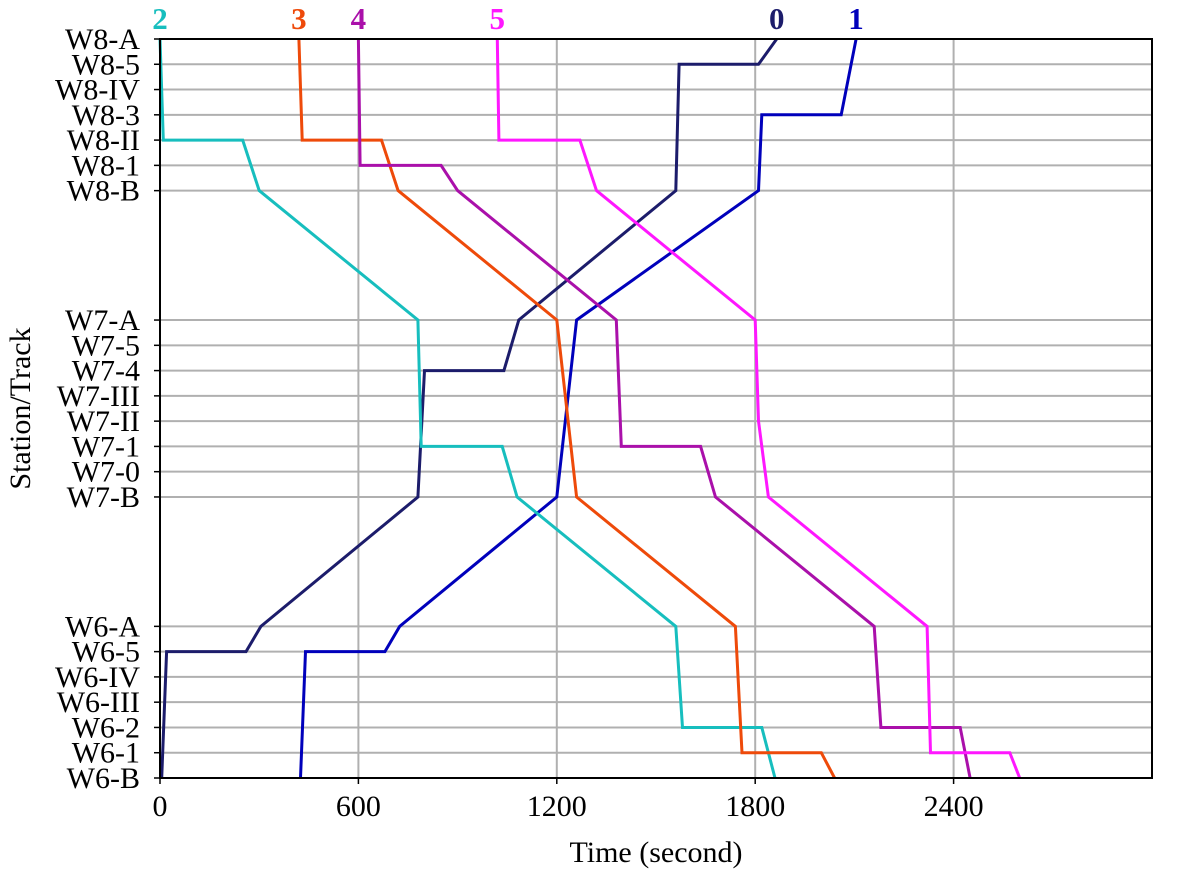 This screenshot has width=1177, height=872. What do you see at coordinates (103, 191) in the screenshot?
I see `y-tick-label: W8-B` at bounding box center [103, 191].